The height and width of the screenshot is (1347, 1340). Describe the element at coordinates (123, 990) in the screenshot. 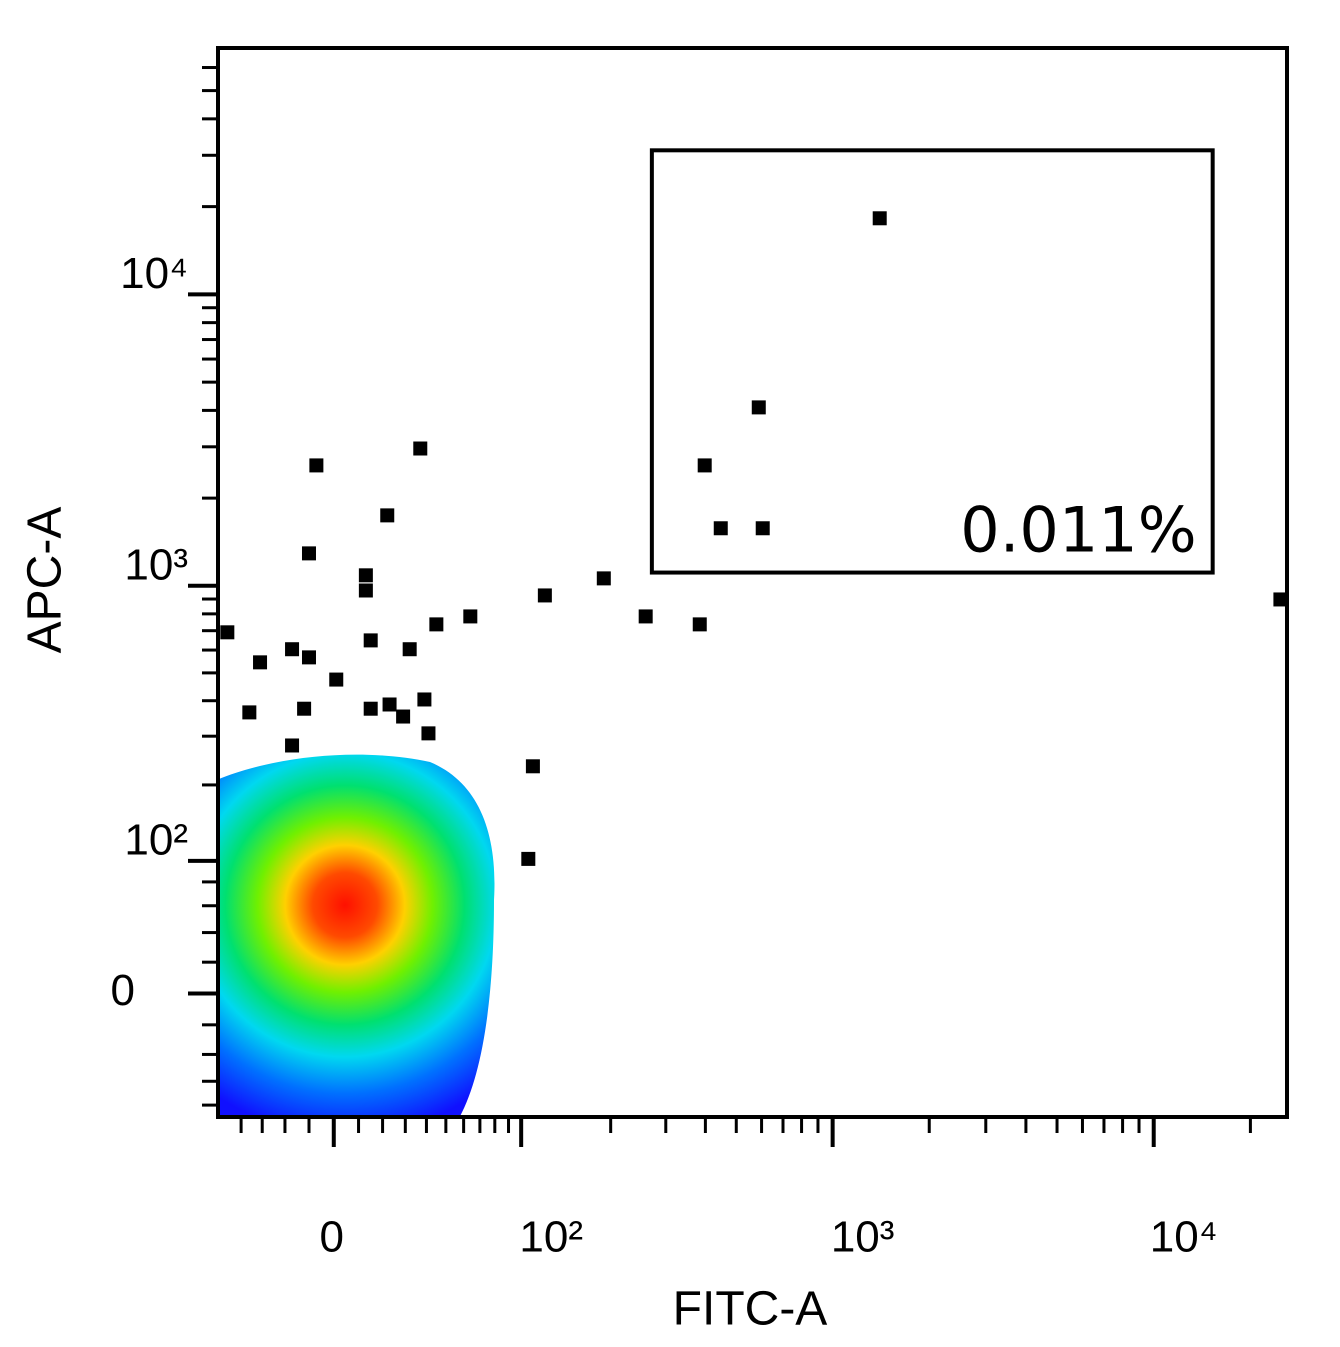

I see `y-tick-label: 0` at that location.